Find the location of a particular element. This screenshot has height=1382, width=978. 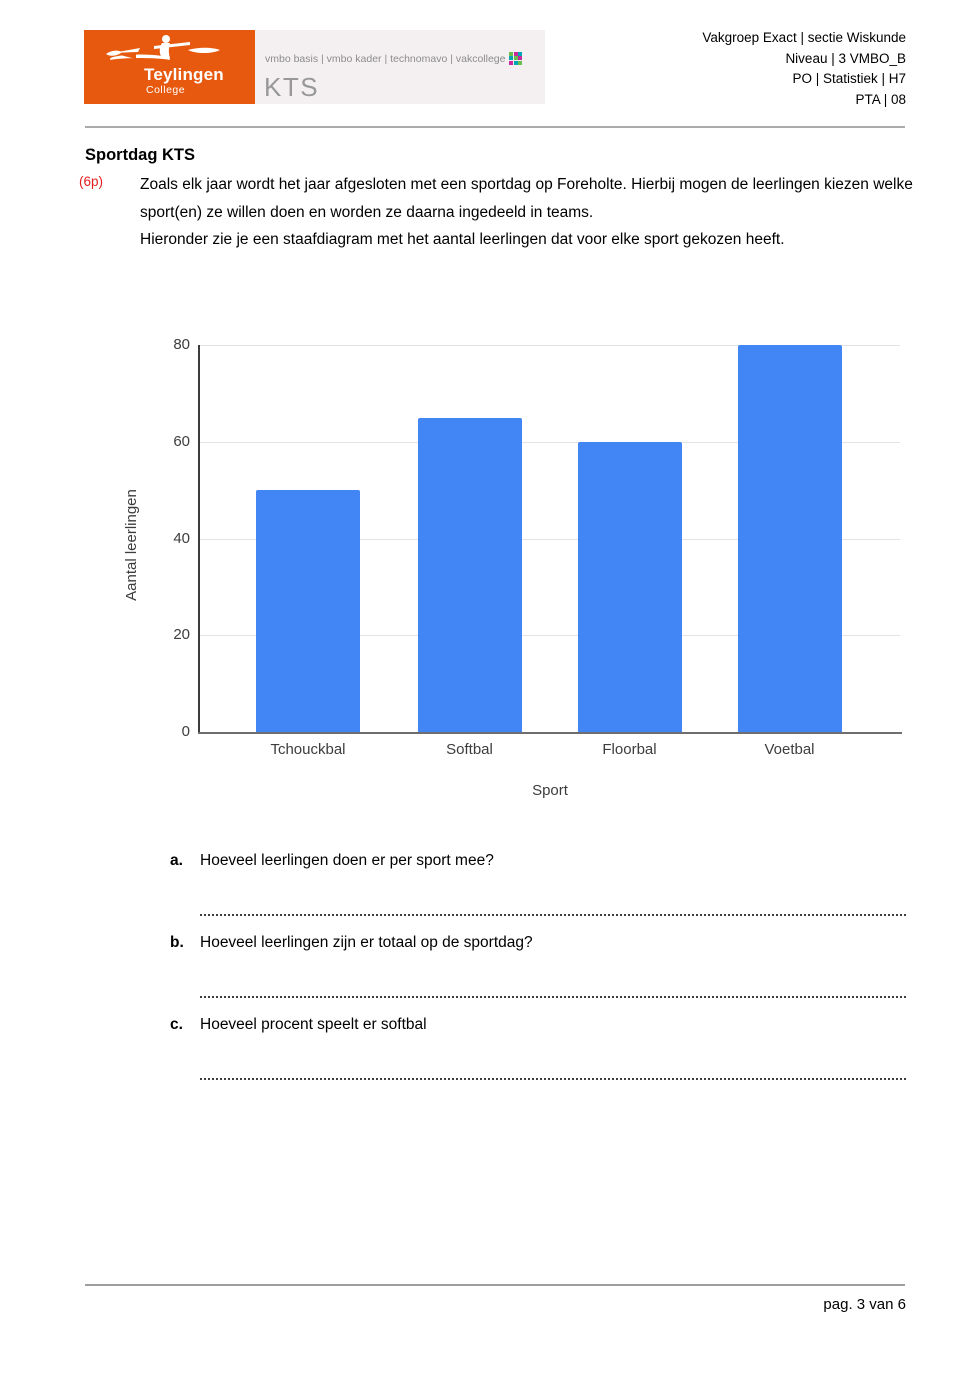

y-axis-line is located at coordinates (199, 539).